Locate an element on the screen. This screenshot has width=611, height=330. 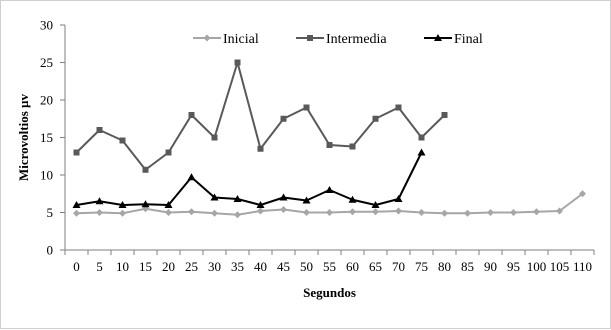
x-tick-label: 25 is located at coordinates (191, 266).